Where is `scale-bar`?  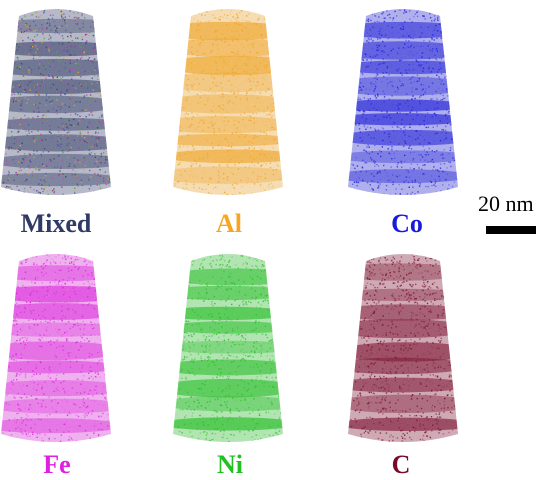
scale-bar is located at coordinates (511, 230).